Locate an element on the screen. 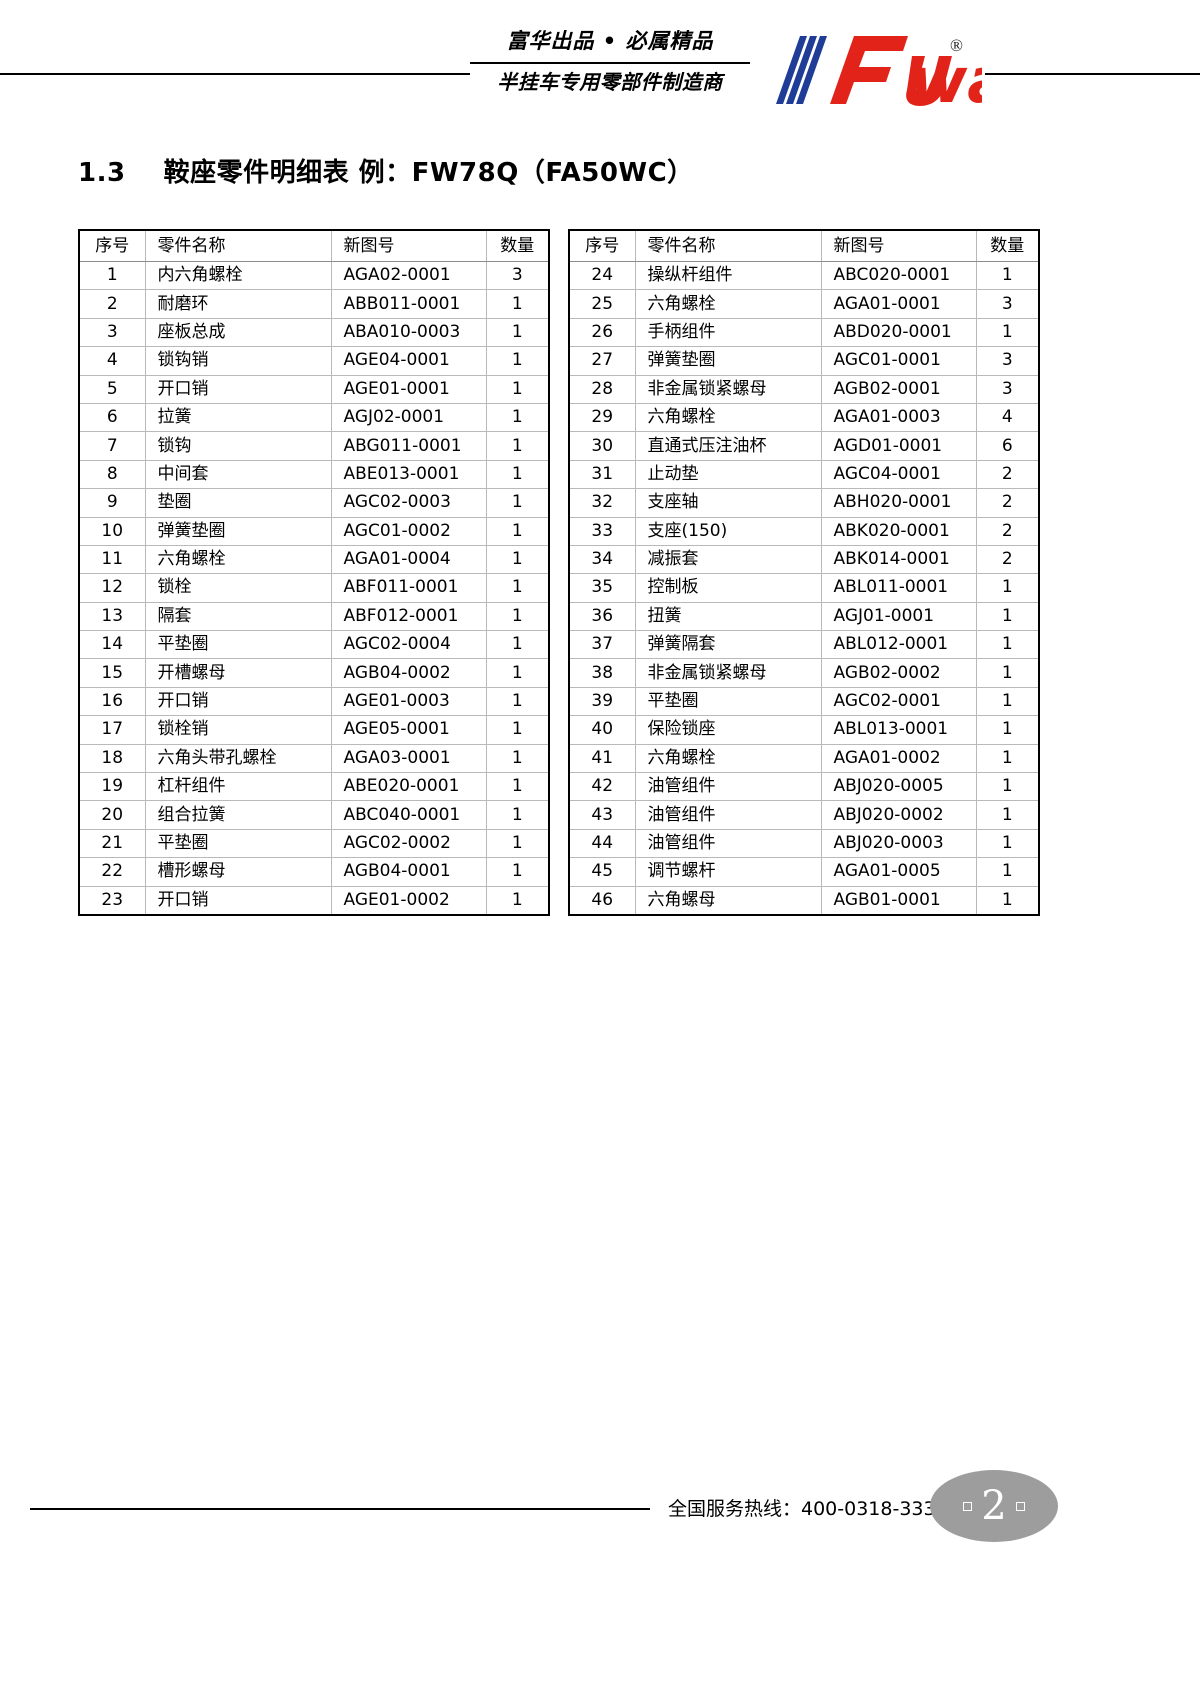  cell-seq: 2 is located at coordinates (112, 304).